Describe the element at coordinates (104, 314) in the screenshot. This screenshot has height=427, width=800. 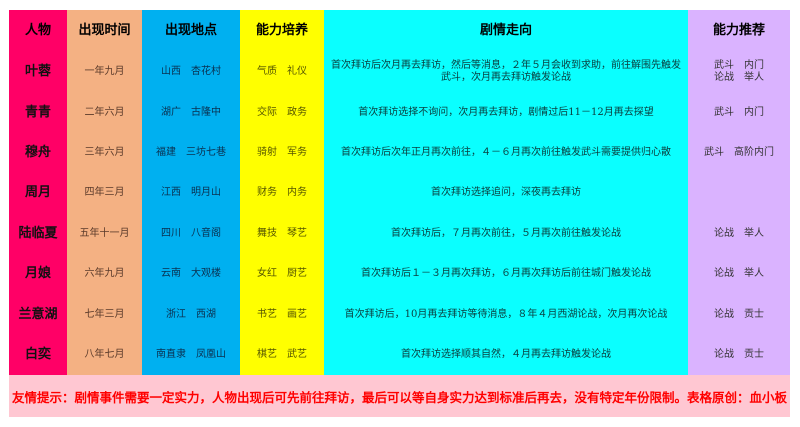
I see `cell-time: 七年三月` at that location.